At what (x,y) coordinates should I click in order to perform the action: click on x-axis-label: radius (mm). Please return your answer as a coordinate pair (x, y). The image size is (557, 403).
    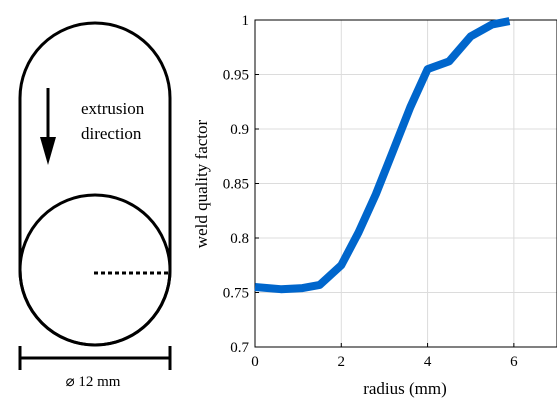
    Looking at the image, I should click on (405, 388).